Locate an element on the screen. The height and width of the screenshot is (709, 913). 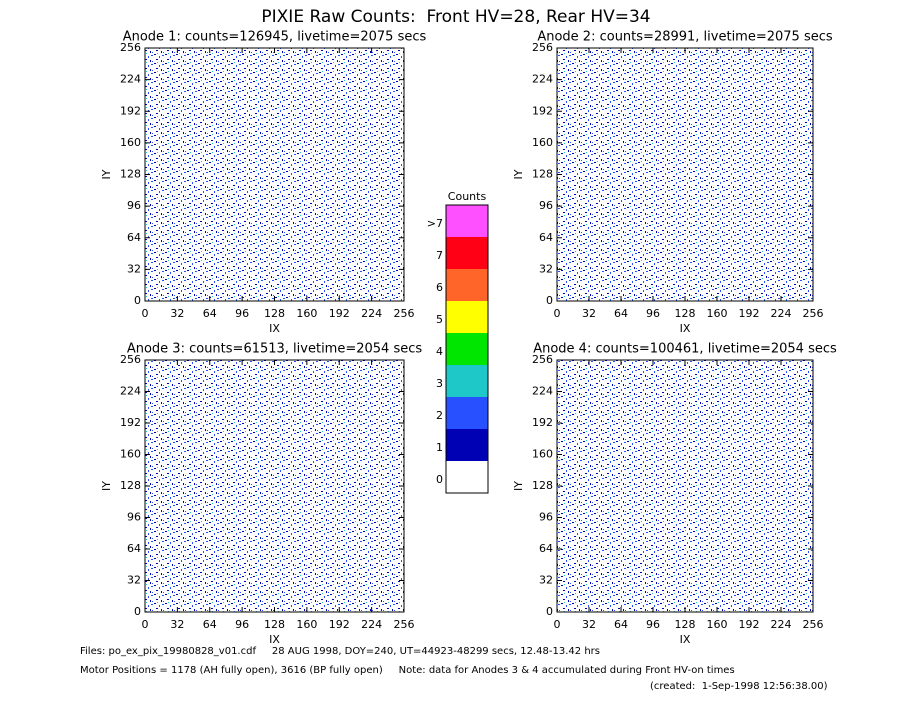
colorbar-frame is located at coordinates (467, 349).